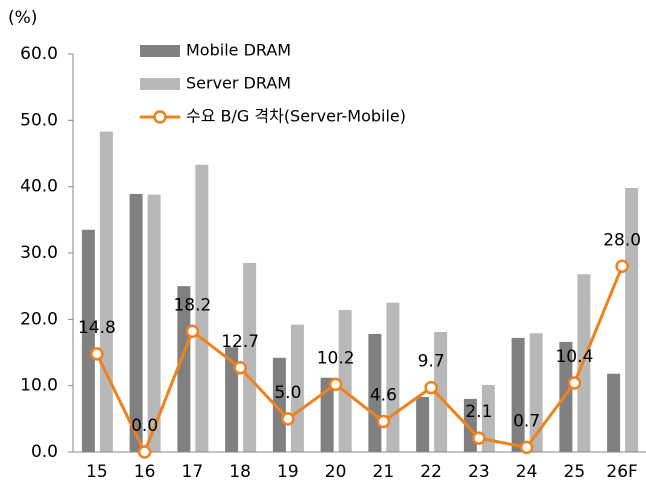 Image resolution: width=646 pixels, height=486 pixels. What do you see at coordinates (39, 253) in the screenshot?
I see `y-tick-label: 30.0` at bounding box center [39, 253].